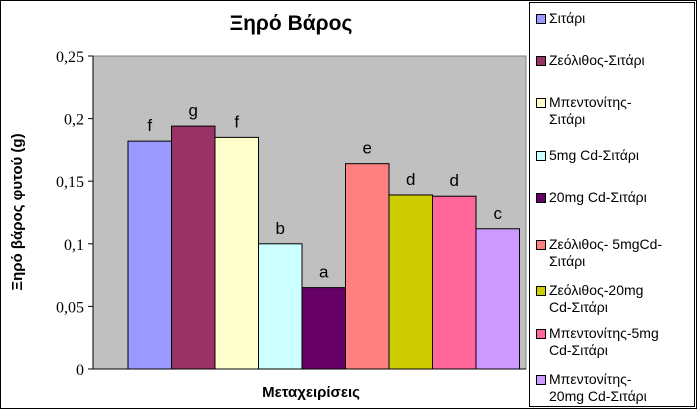 The height and width of the screenshot is (410, 697). What do you see at coordinates (604, 333) in the screenshot?
I see `legend-label-line: Μπεντονίτης-5mg` at bounding box center [604, 333].